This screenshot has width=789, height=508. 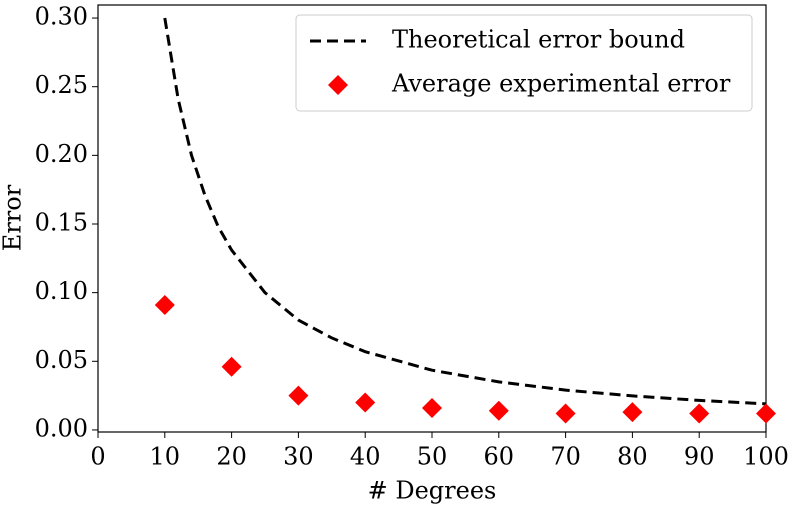 What do you see at coordinates (61, 154) in the screenshot?
I see `y-tick-label: 0.20` at bounding box center [61, 154].